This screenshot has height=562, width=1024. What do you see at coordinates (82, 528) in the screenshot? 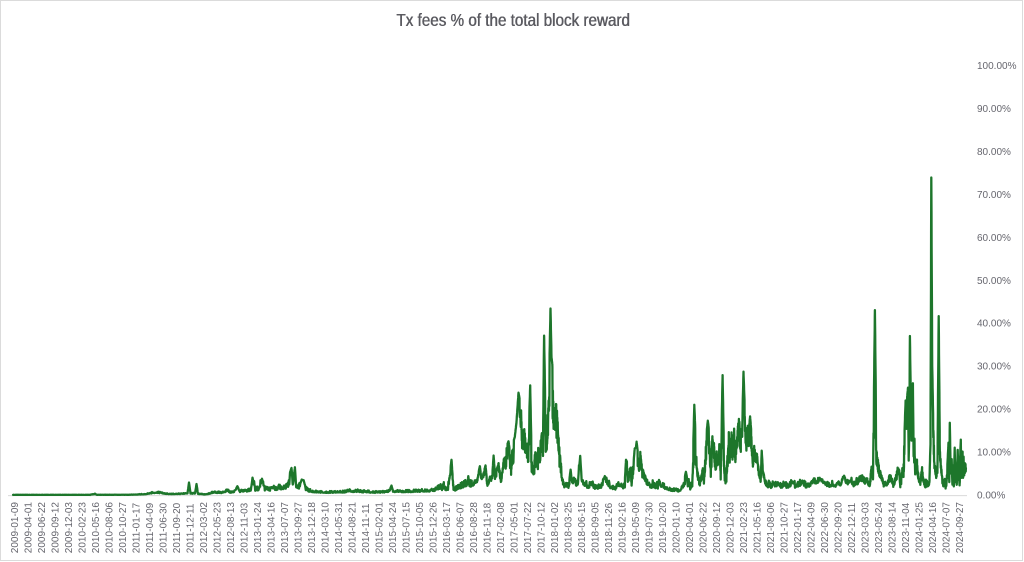
I see `svg-text: 2010-02-23` at bounding box center [82, 528].